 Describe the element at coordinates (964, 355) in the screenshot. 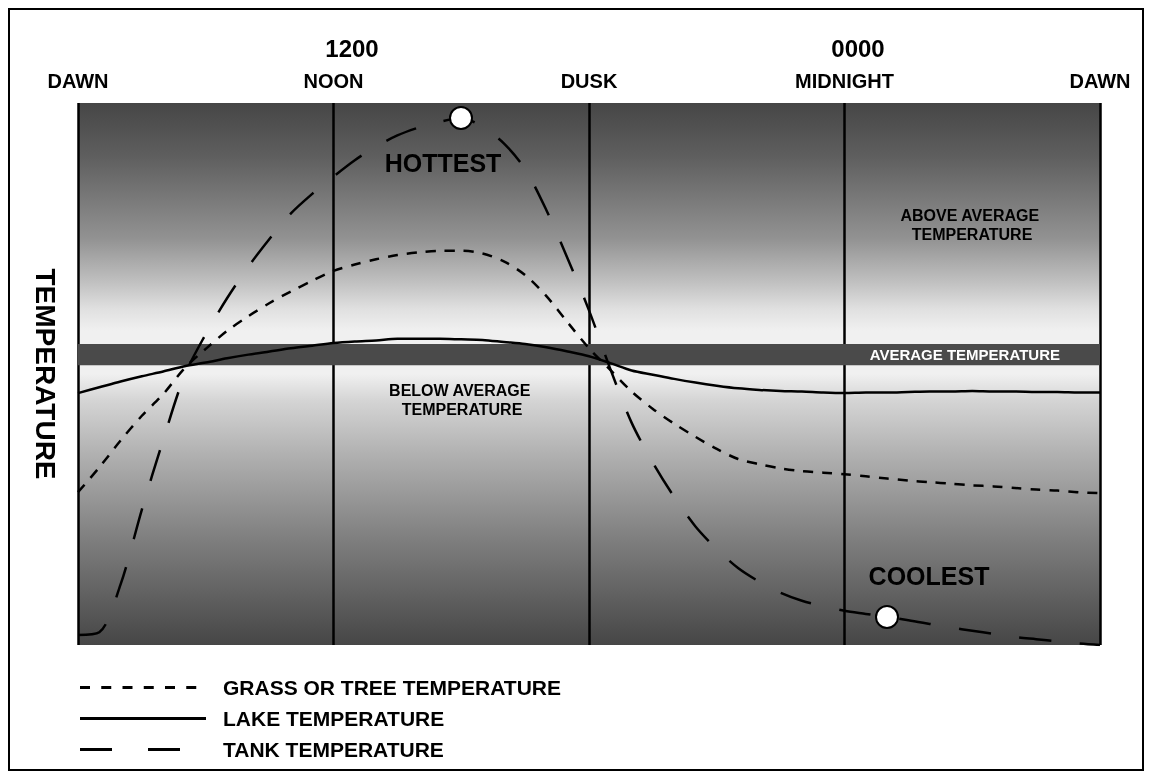

I see `band-label: AVERAGE TEMPERATURE` at that location.